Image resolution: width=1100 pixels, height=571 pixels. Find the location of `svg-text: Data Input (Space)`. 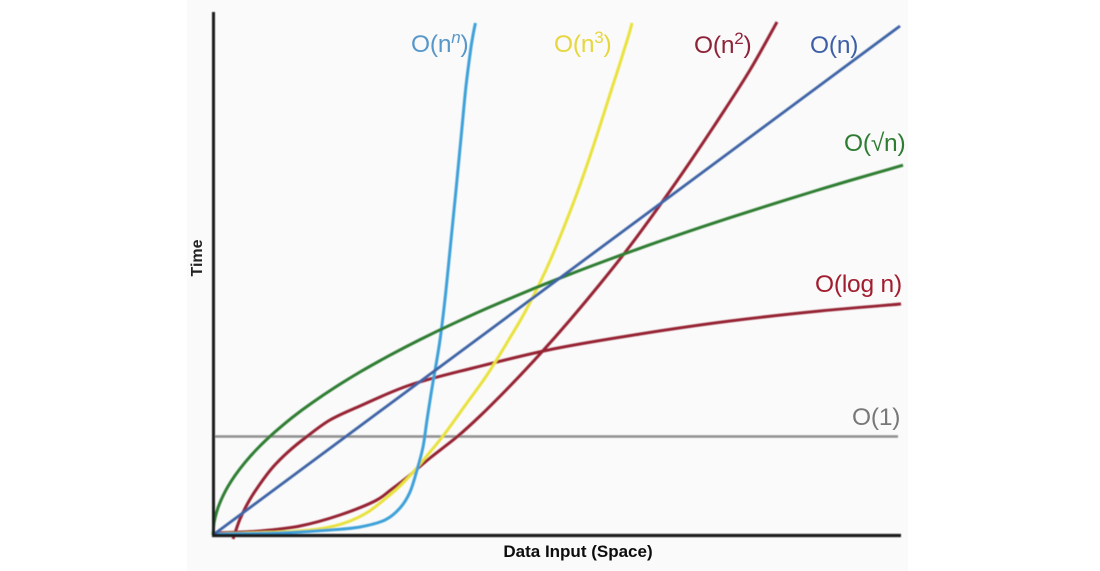

svg-text: Data Input (Space) is located at coordinates (577, 551).